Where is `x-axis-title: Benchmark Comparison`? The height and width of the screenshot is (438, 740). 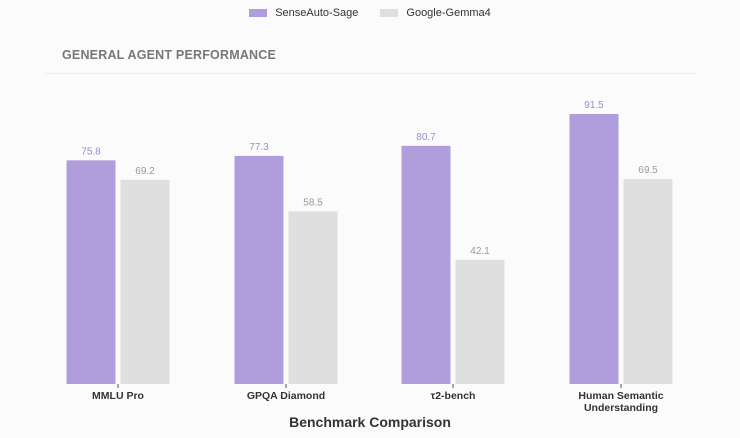
x-axis-title: Benchmark Comparison is located at coordinates (370, 422).